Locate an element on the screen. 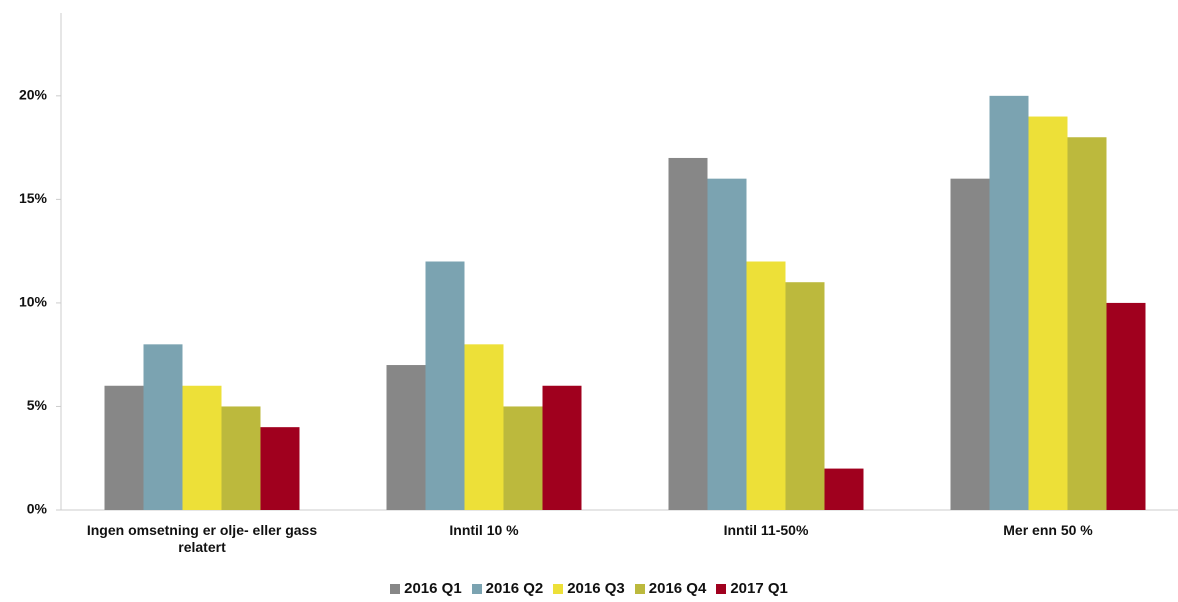  legend-item: 2016 Q3 is located at coordinates (589, 588).